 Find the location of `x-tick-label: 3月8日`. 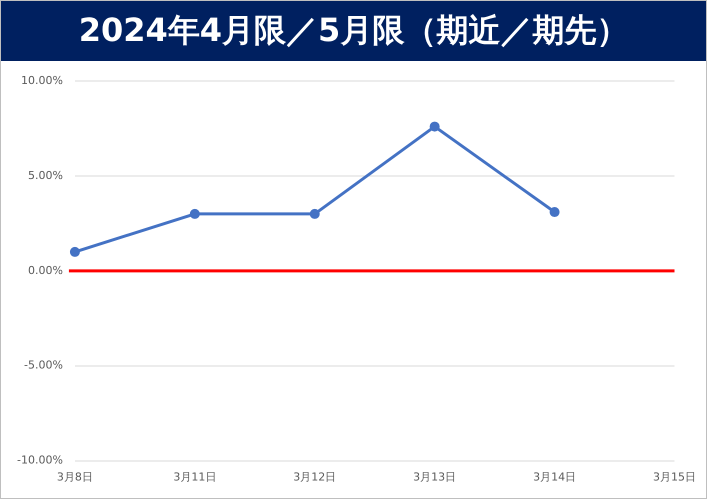

x-tick-label: 3月8日 is located at coordinates (74, 477).